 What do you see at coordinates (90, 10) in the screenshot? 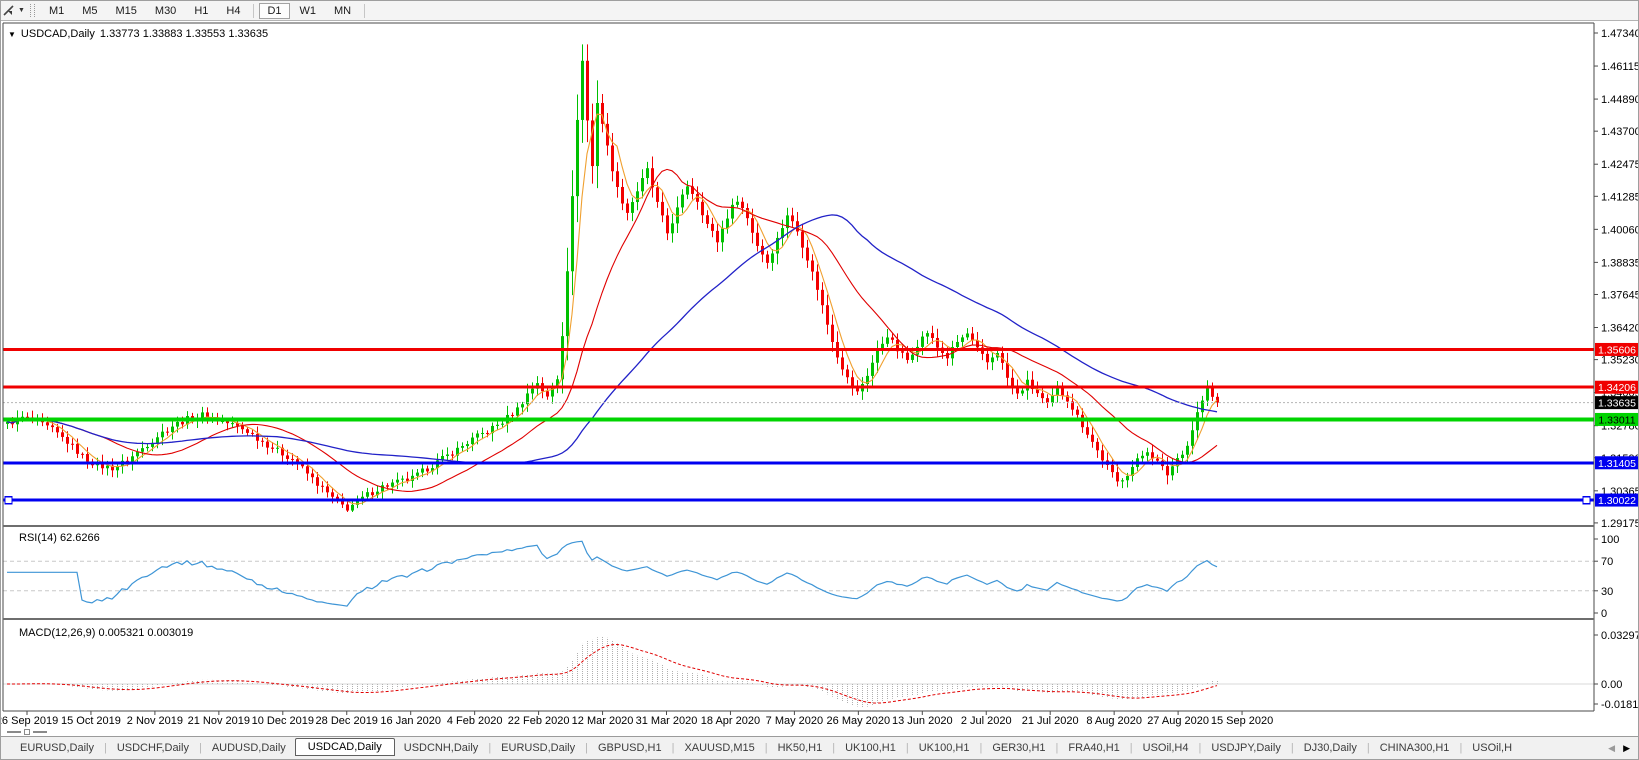
I see `timeframe-button-M5: M5` at bounding box center [90, 10].